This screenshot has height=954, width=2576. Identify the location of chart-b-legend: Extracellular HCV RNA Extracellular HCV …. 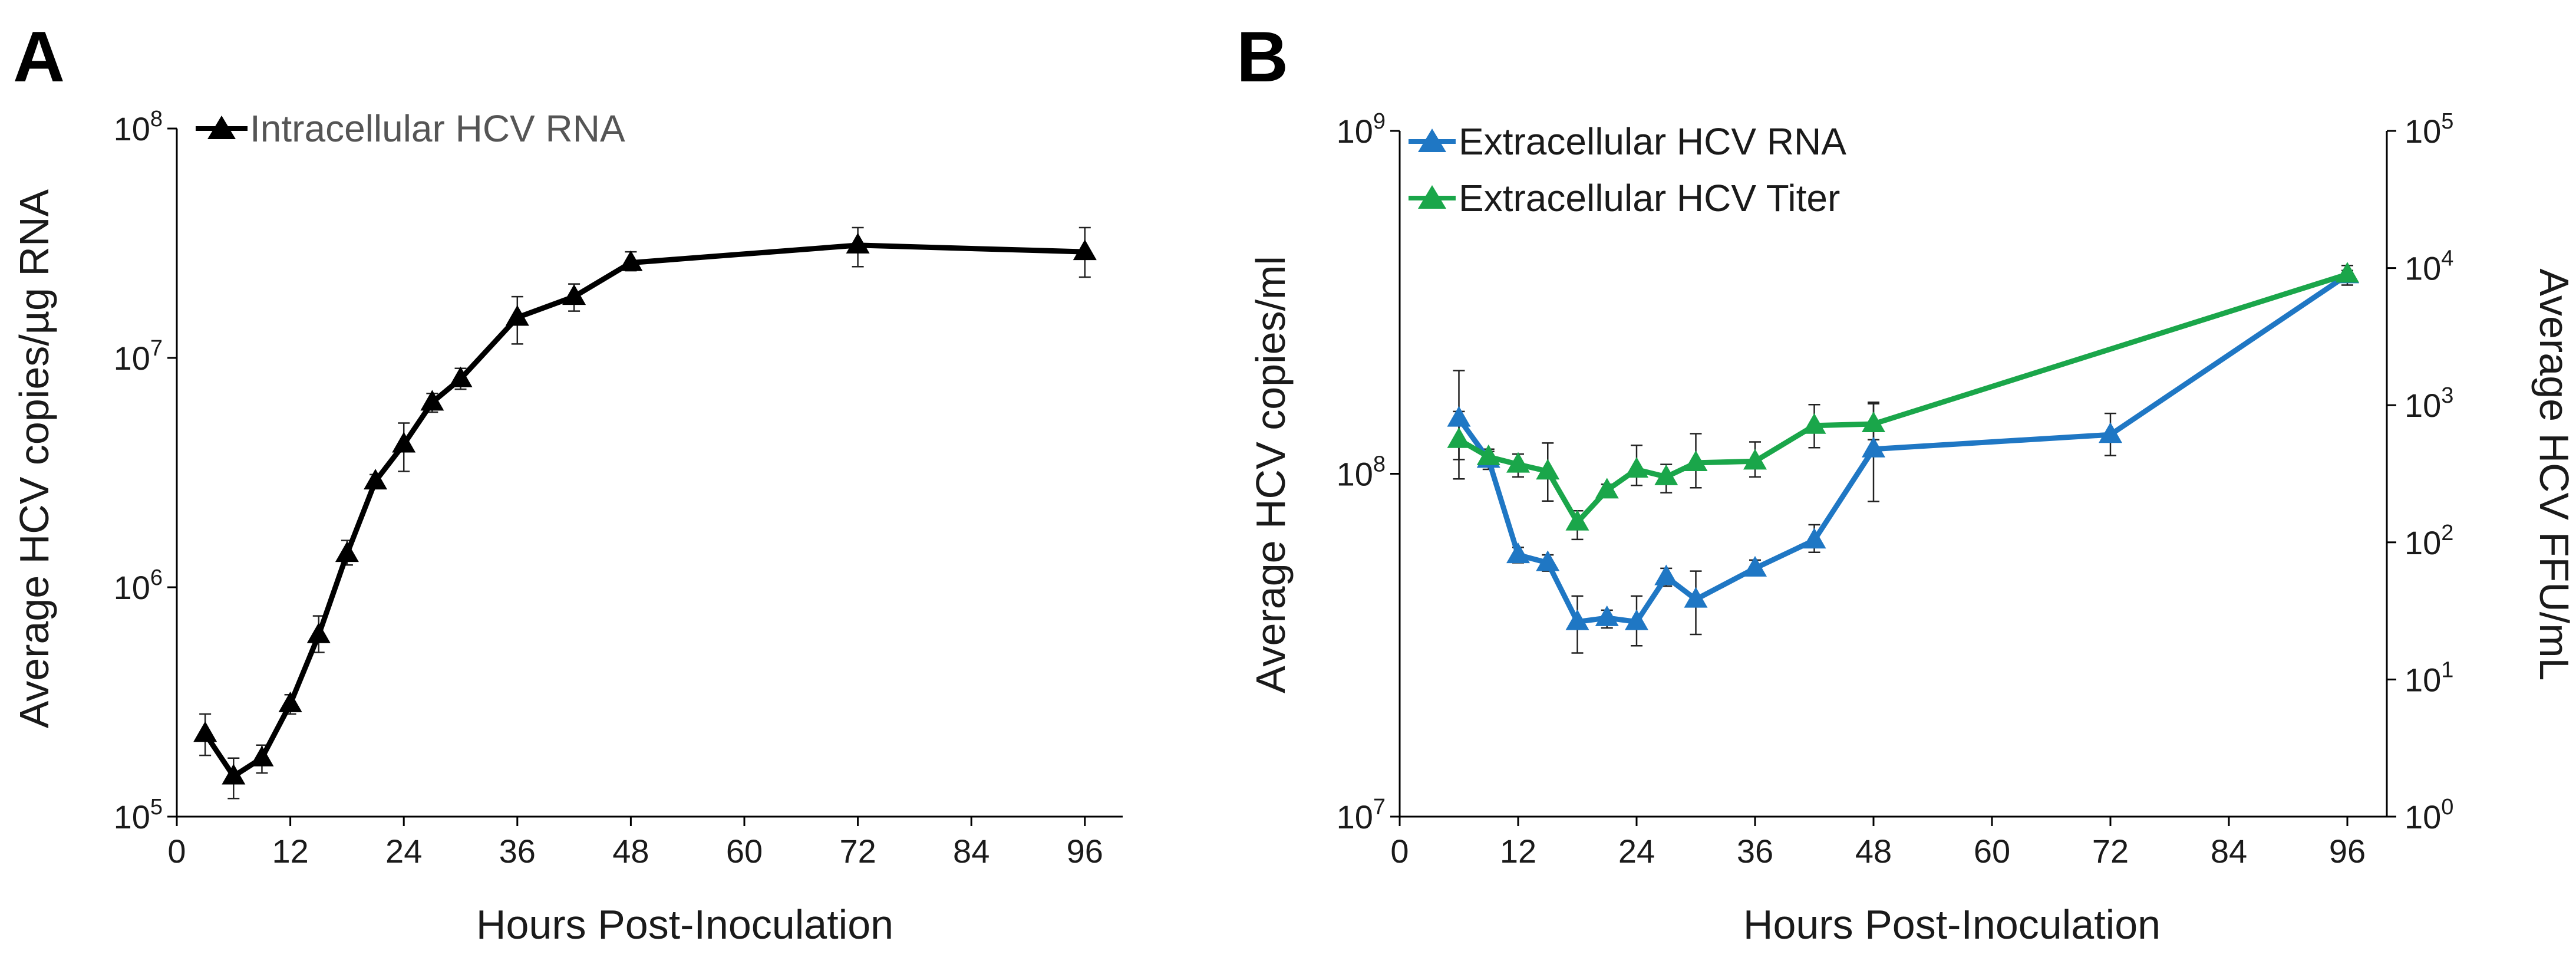
(1628, 169).